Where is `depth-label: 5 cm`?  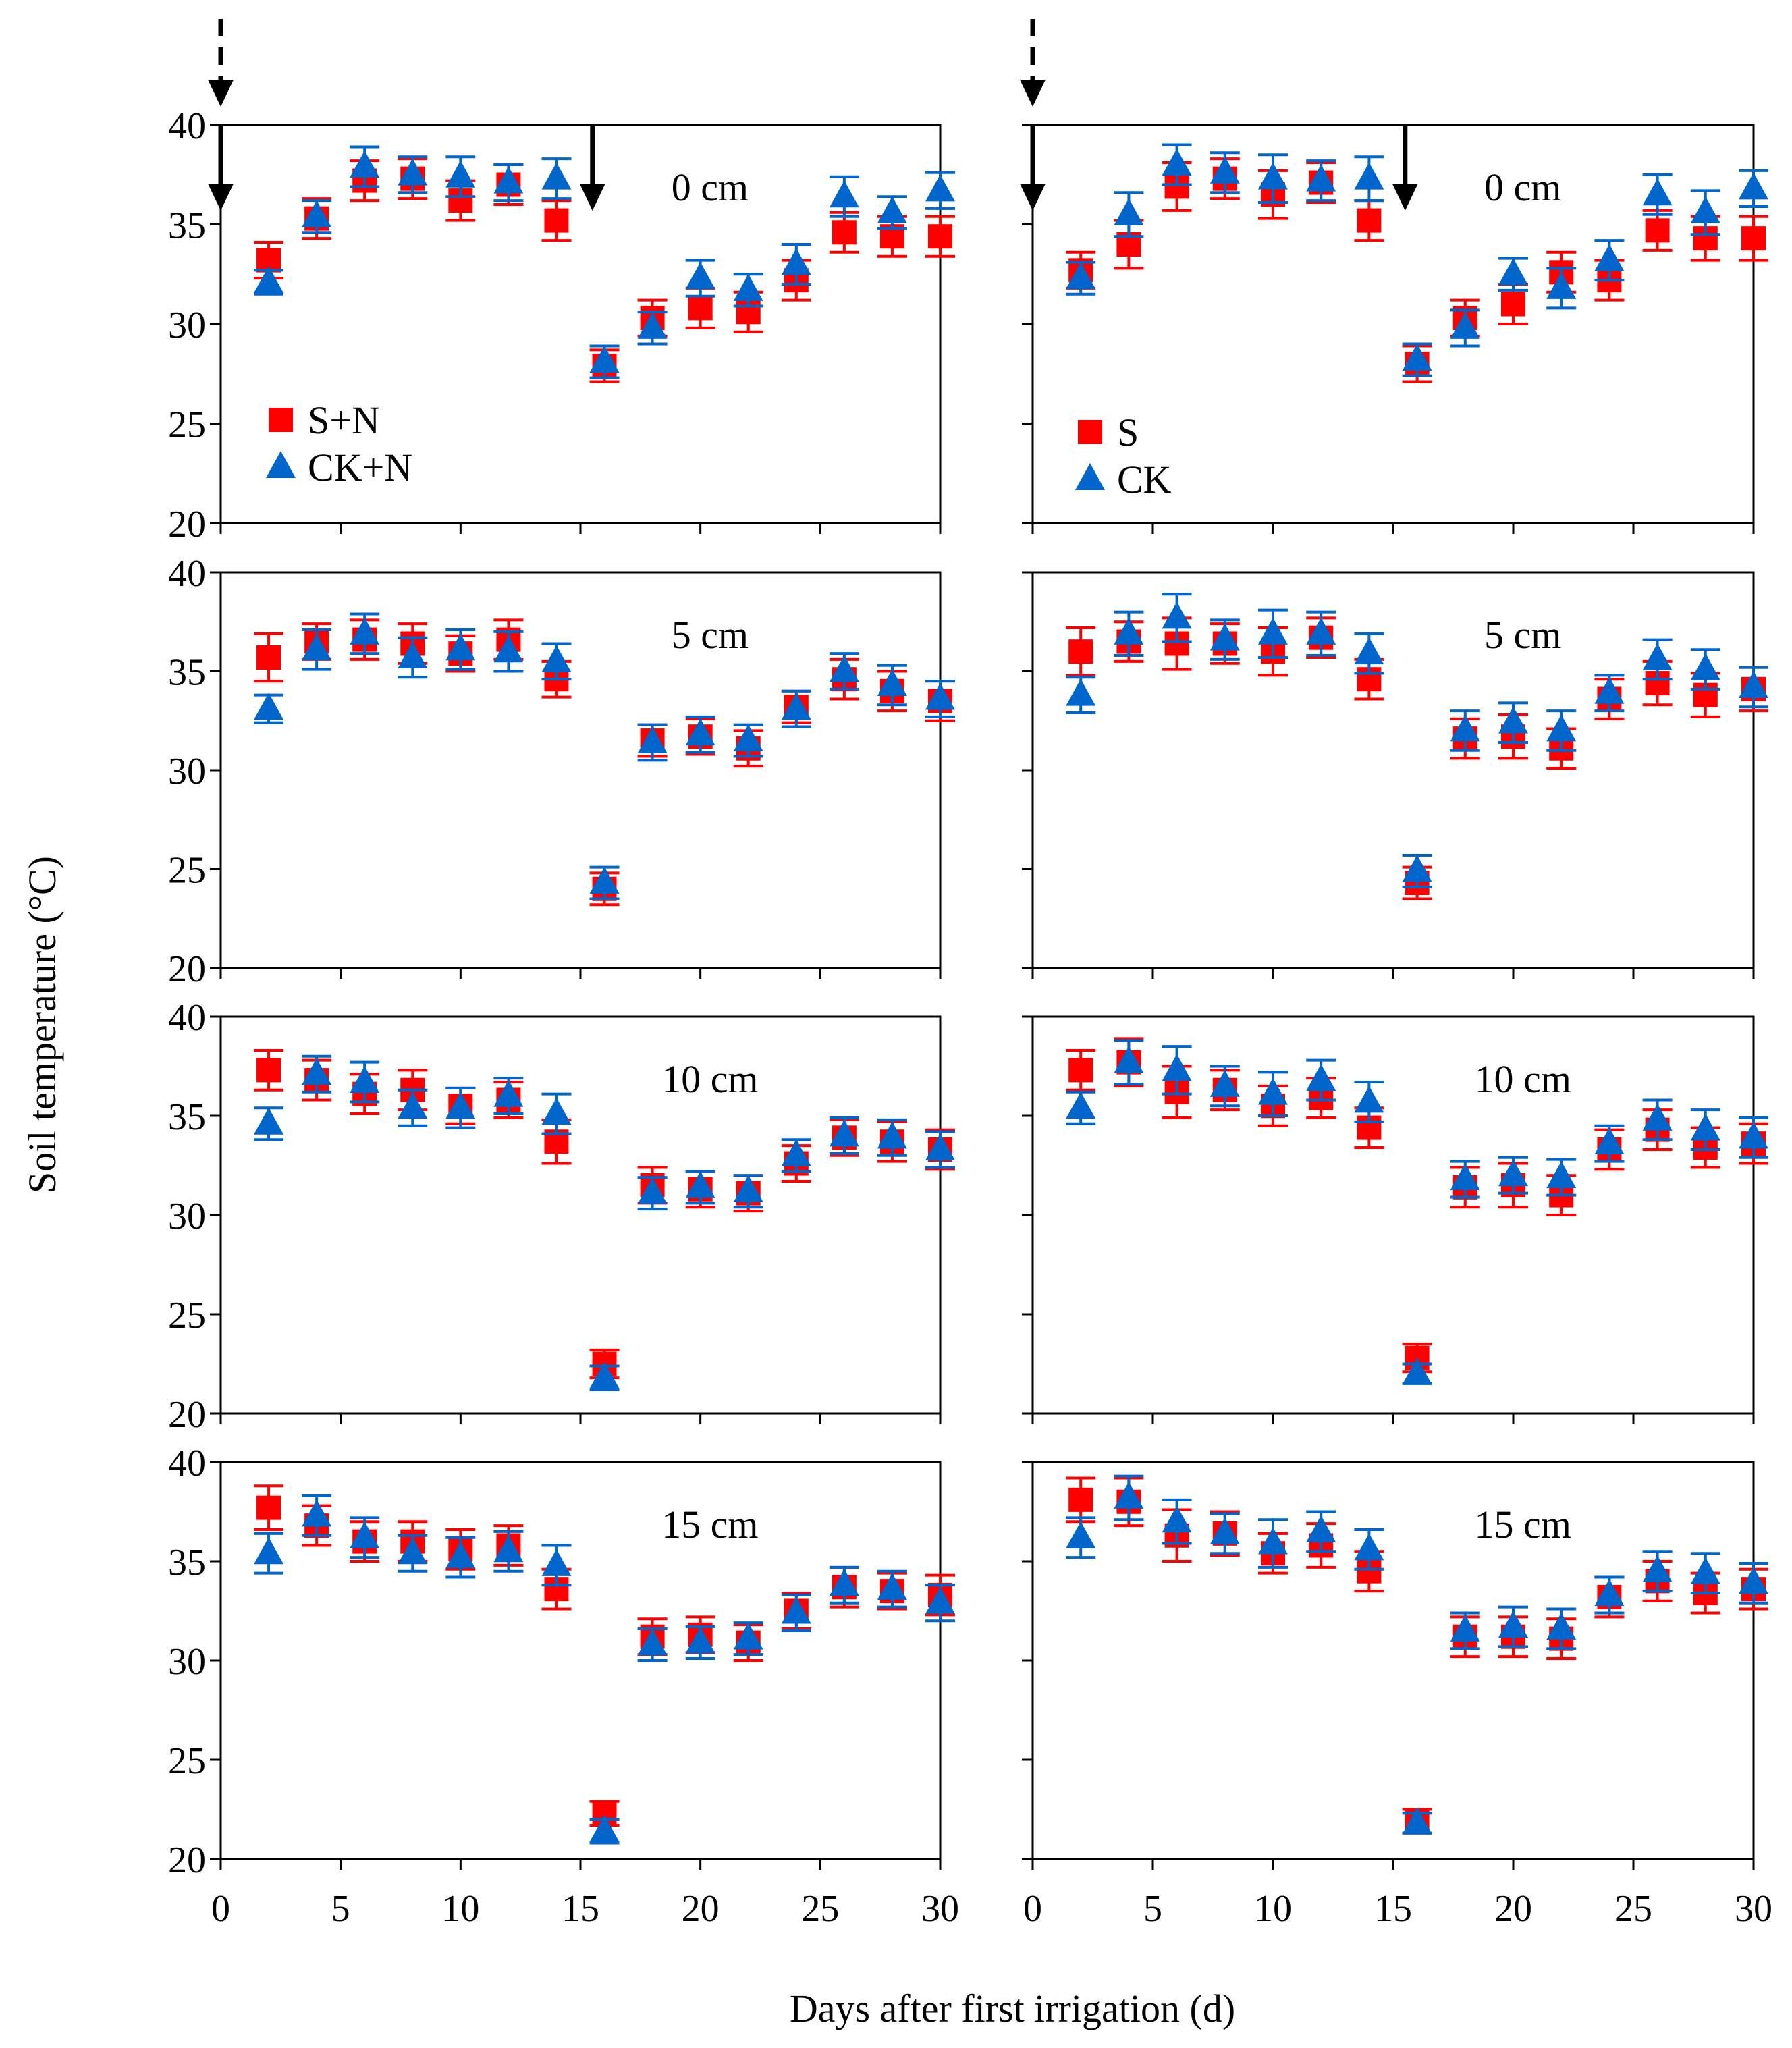 depth-label: 5 cm is located at coordinates (1522, 635).